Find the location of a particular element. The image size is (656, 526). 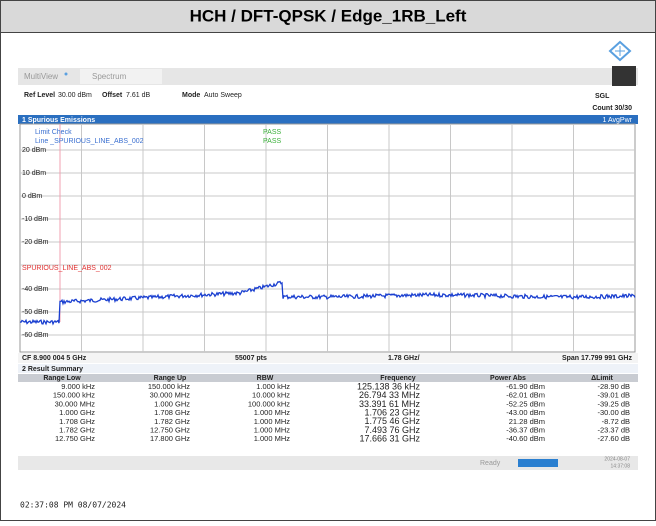

cell: 21.28 dBm is located at coordinates (527, 421).